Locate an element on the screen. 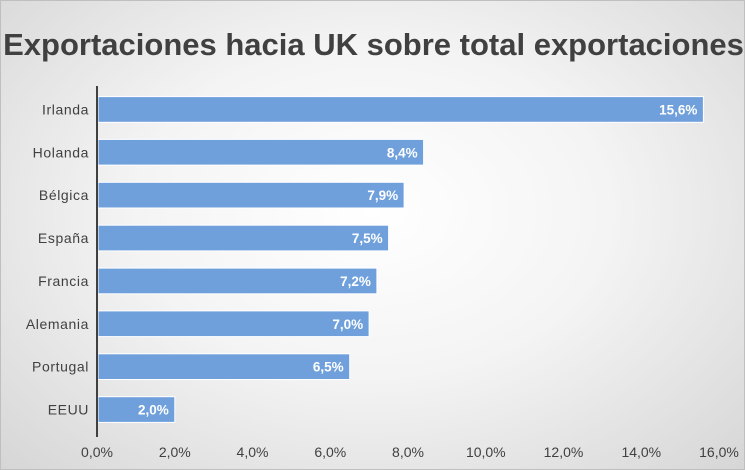  x-tick-label: 2,0% is located at coordinates (175, 452).